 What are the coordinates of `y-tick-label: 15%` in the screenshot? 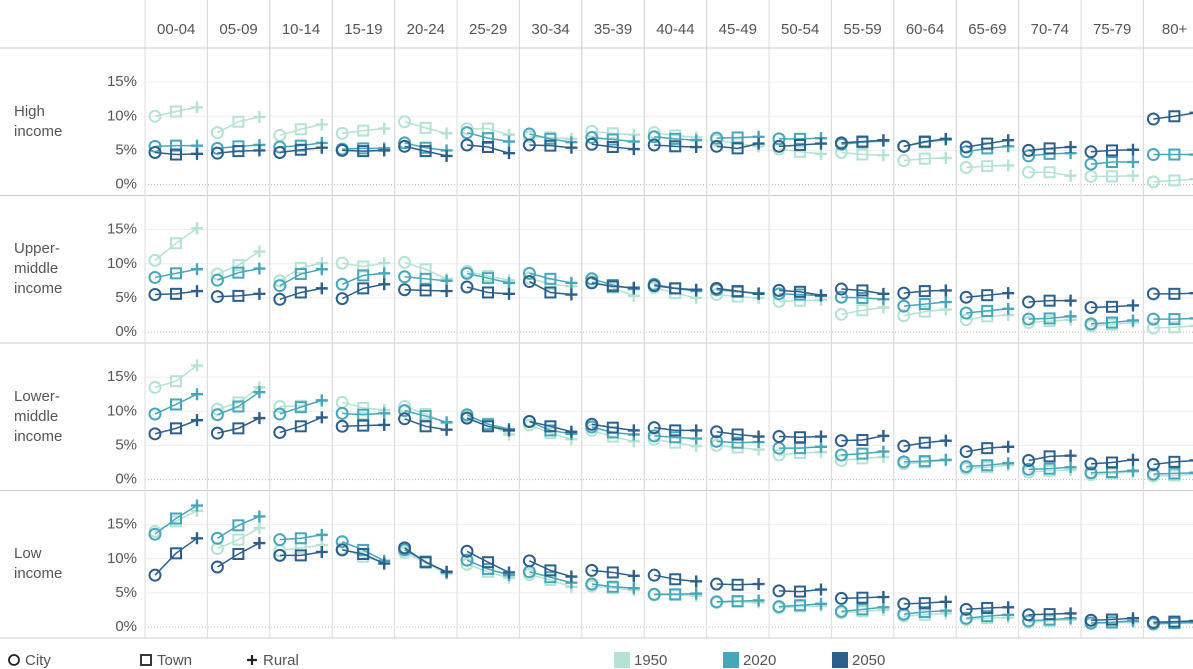 It's located at (122, 229).